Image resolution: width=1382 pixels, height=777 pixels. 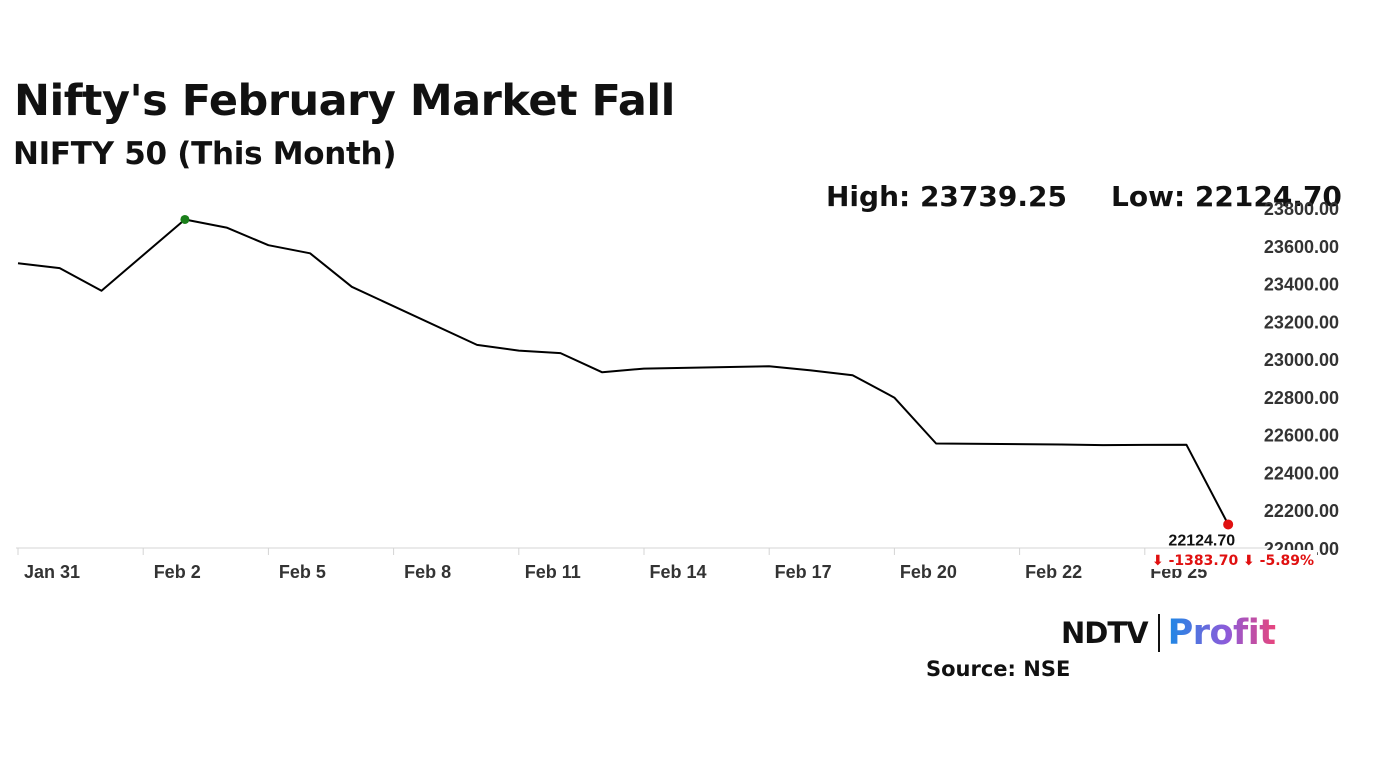 What do you see at coordinates (205, 154) in the screenshot?
I see `chart-subtitle: NIFTY 50 (This Month)` at bounding box center [205, 154].